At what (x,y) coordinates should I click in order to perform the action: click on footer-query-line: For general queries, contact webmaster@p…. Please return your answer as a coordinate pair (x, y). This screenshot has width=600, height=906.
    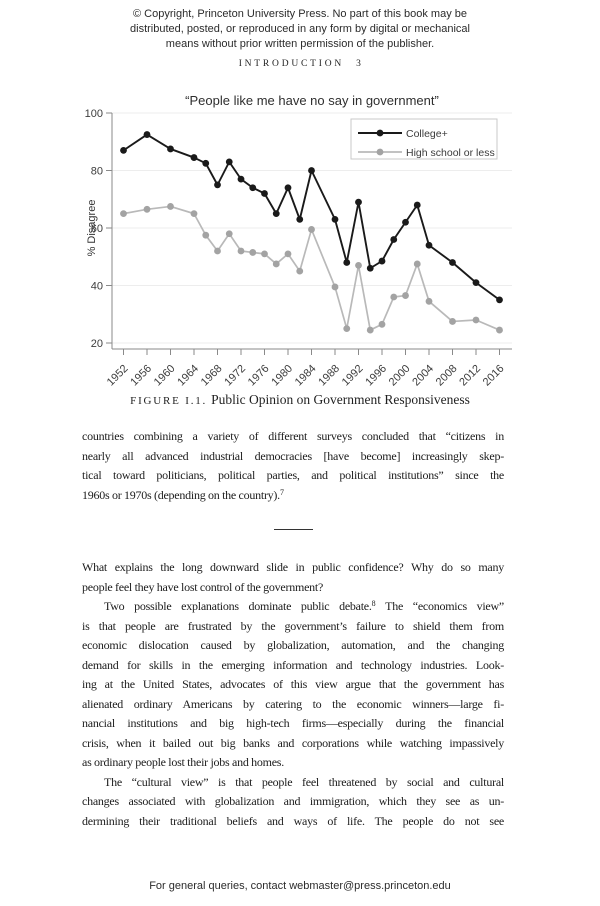
    Looking at the image, I should click on (300, 886).